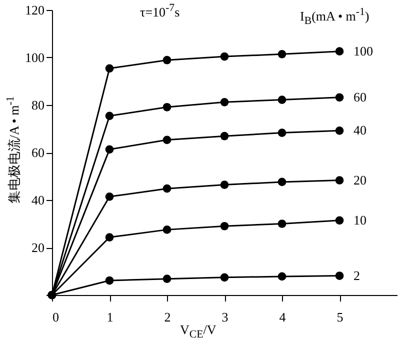 Image resolution: width=400 pixels, height=348 pixels. I want to click on x-tick-label: 3, so click(225, 317).